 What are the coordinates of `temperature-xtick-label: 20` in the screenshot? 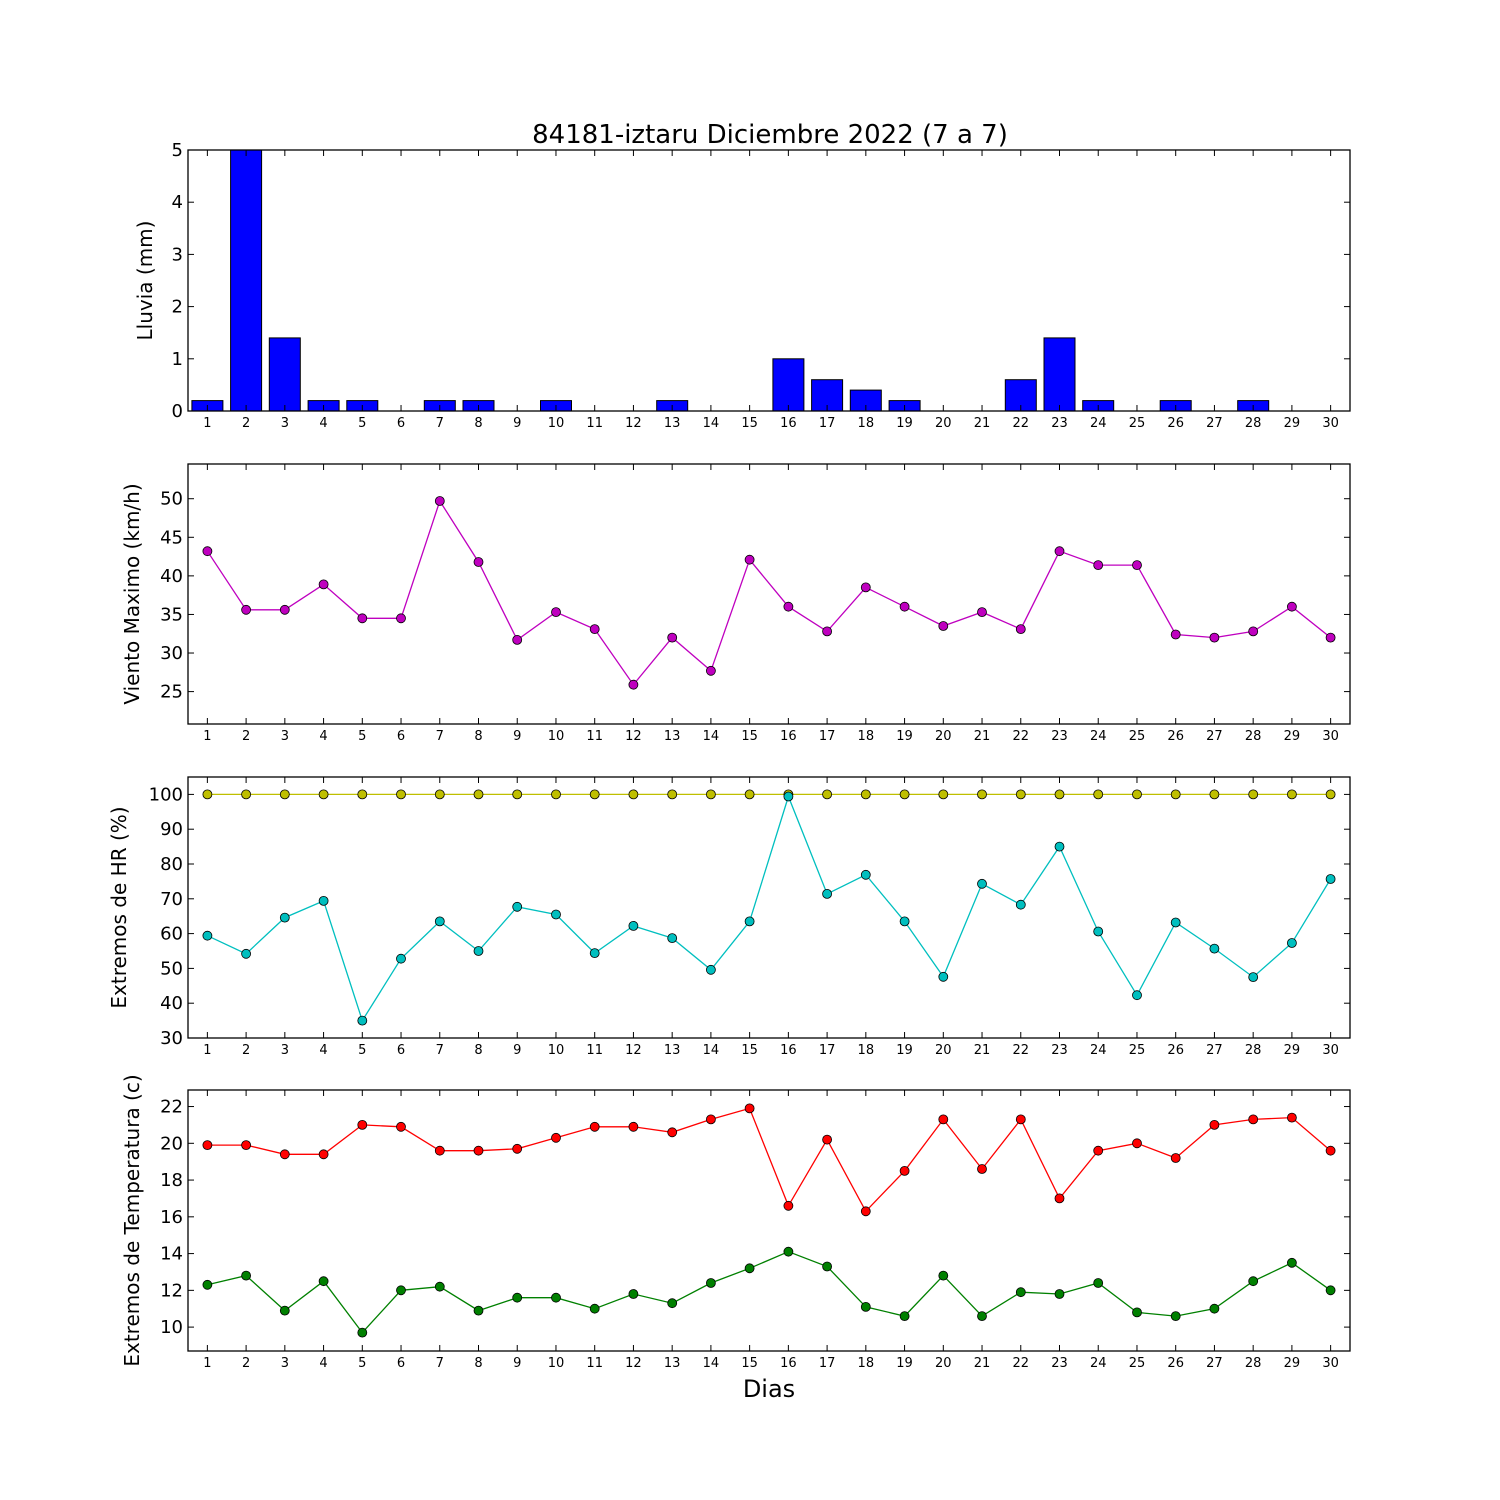 It's located at (943, 1363).